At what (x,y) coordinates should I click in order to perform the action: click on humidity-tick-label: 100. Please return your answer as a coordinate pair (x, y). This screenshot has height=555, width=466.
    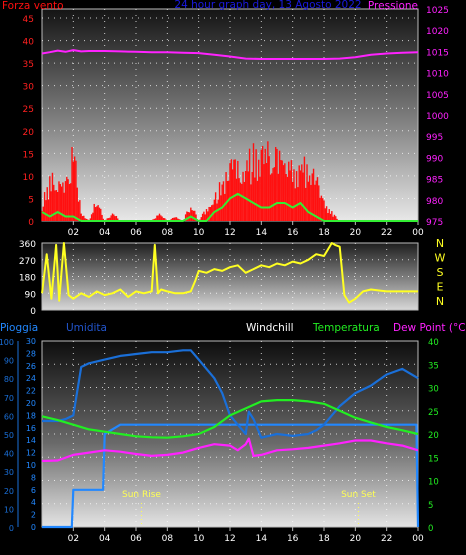
    Looking at the image, I should click on (7, 342).